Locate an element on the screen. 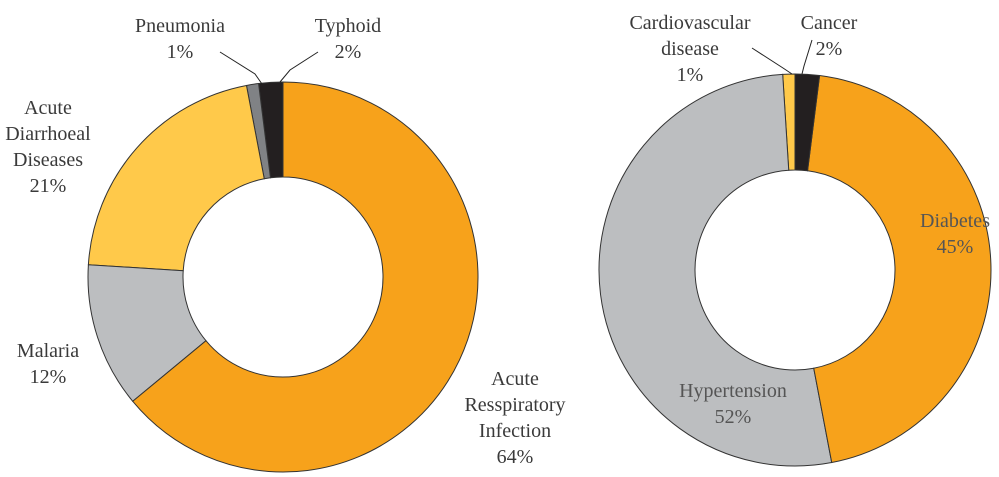 This screenshot has width=999, height=477. value-label: 21% is located at coordinates (48, 186).